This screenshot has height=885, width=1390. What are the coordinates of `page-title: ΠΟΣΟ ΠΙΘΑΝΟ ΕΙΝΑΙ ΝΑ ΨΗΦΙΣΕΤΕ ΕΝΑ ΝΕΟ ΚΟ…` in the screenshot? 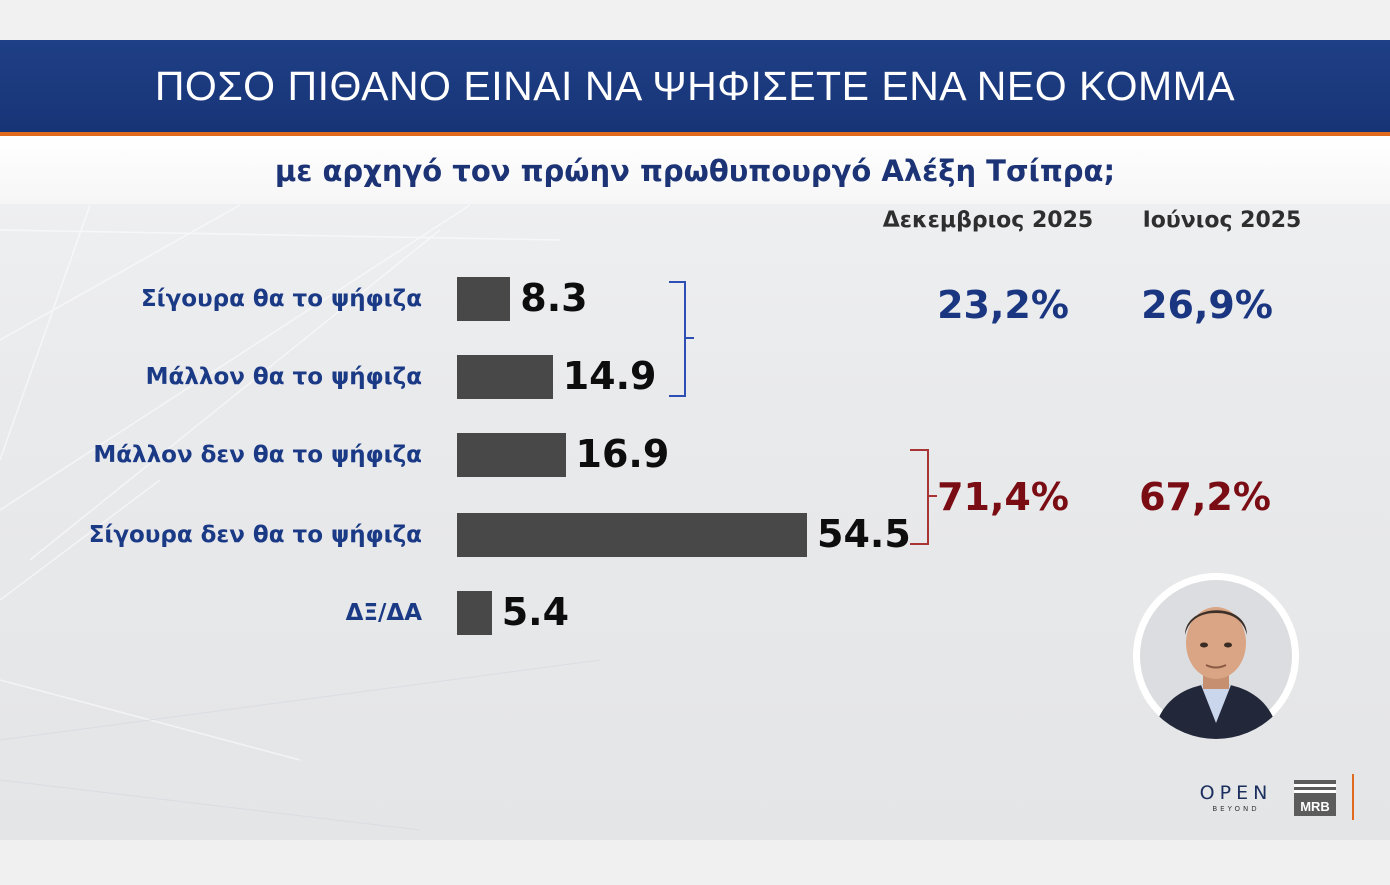 It's located at (695, 86).